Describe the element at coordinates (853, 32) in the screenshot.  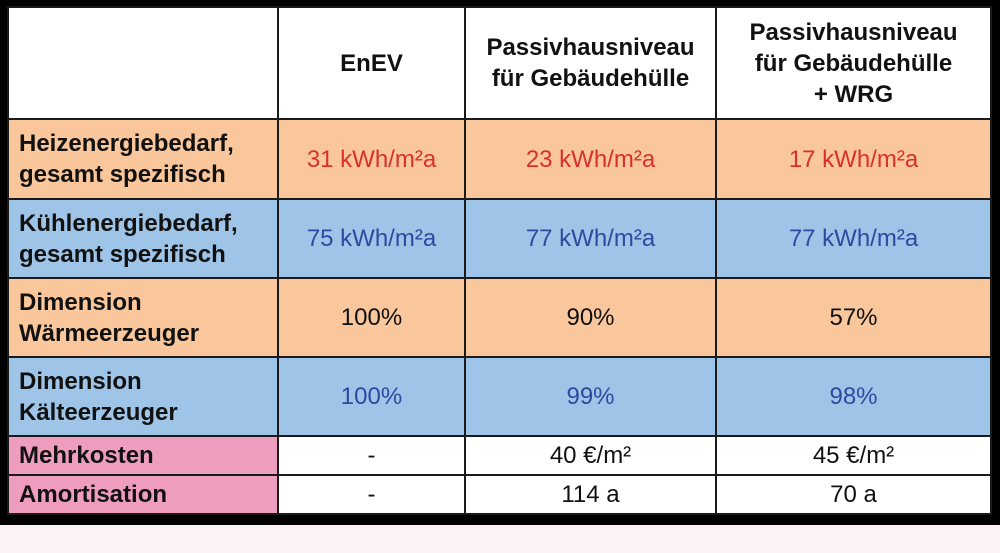
I see `header-passivhaus-wrg-line1: Passivhausniveau` at that location.